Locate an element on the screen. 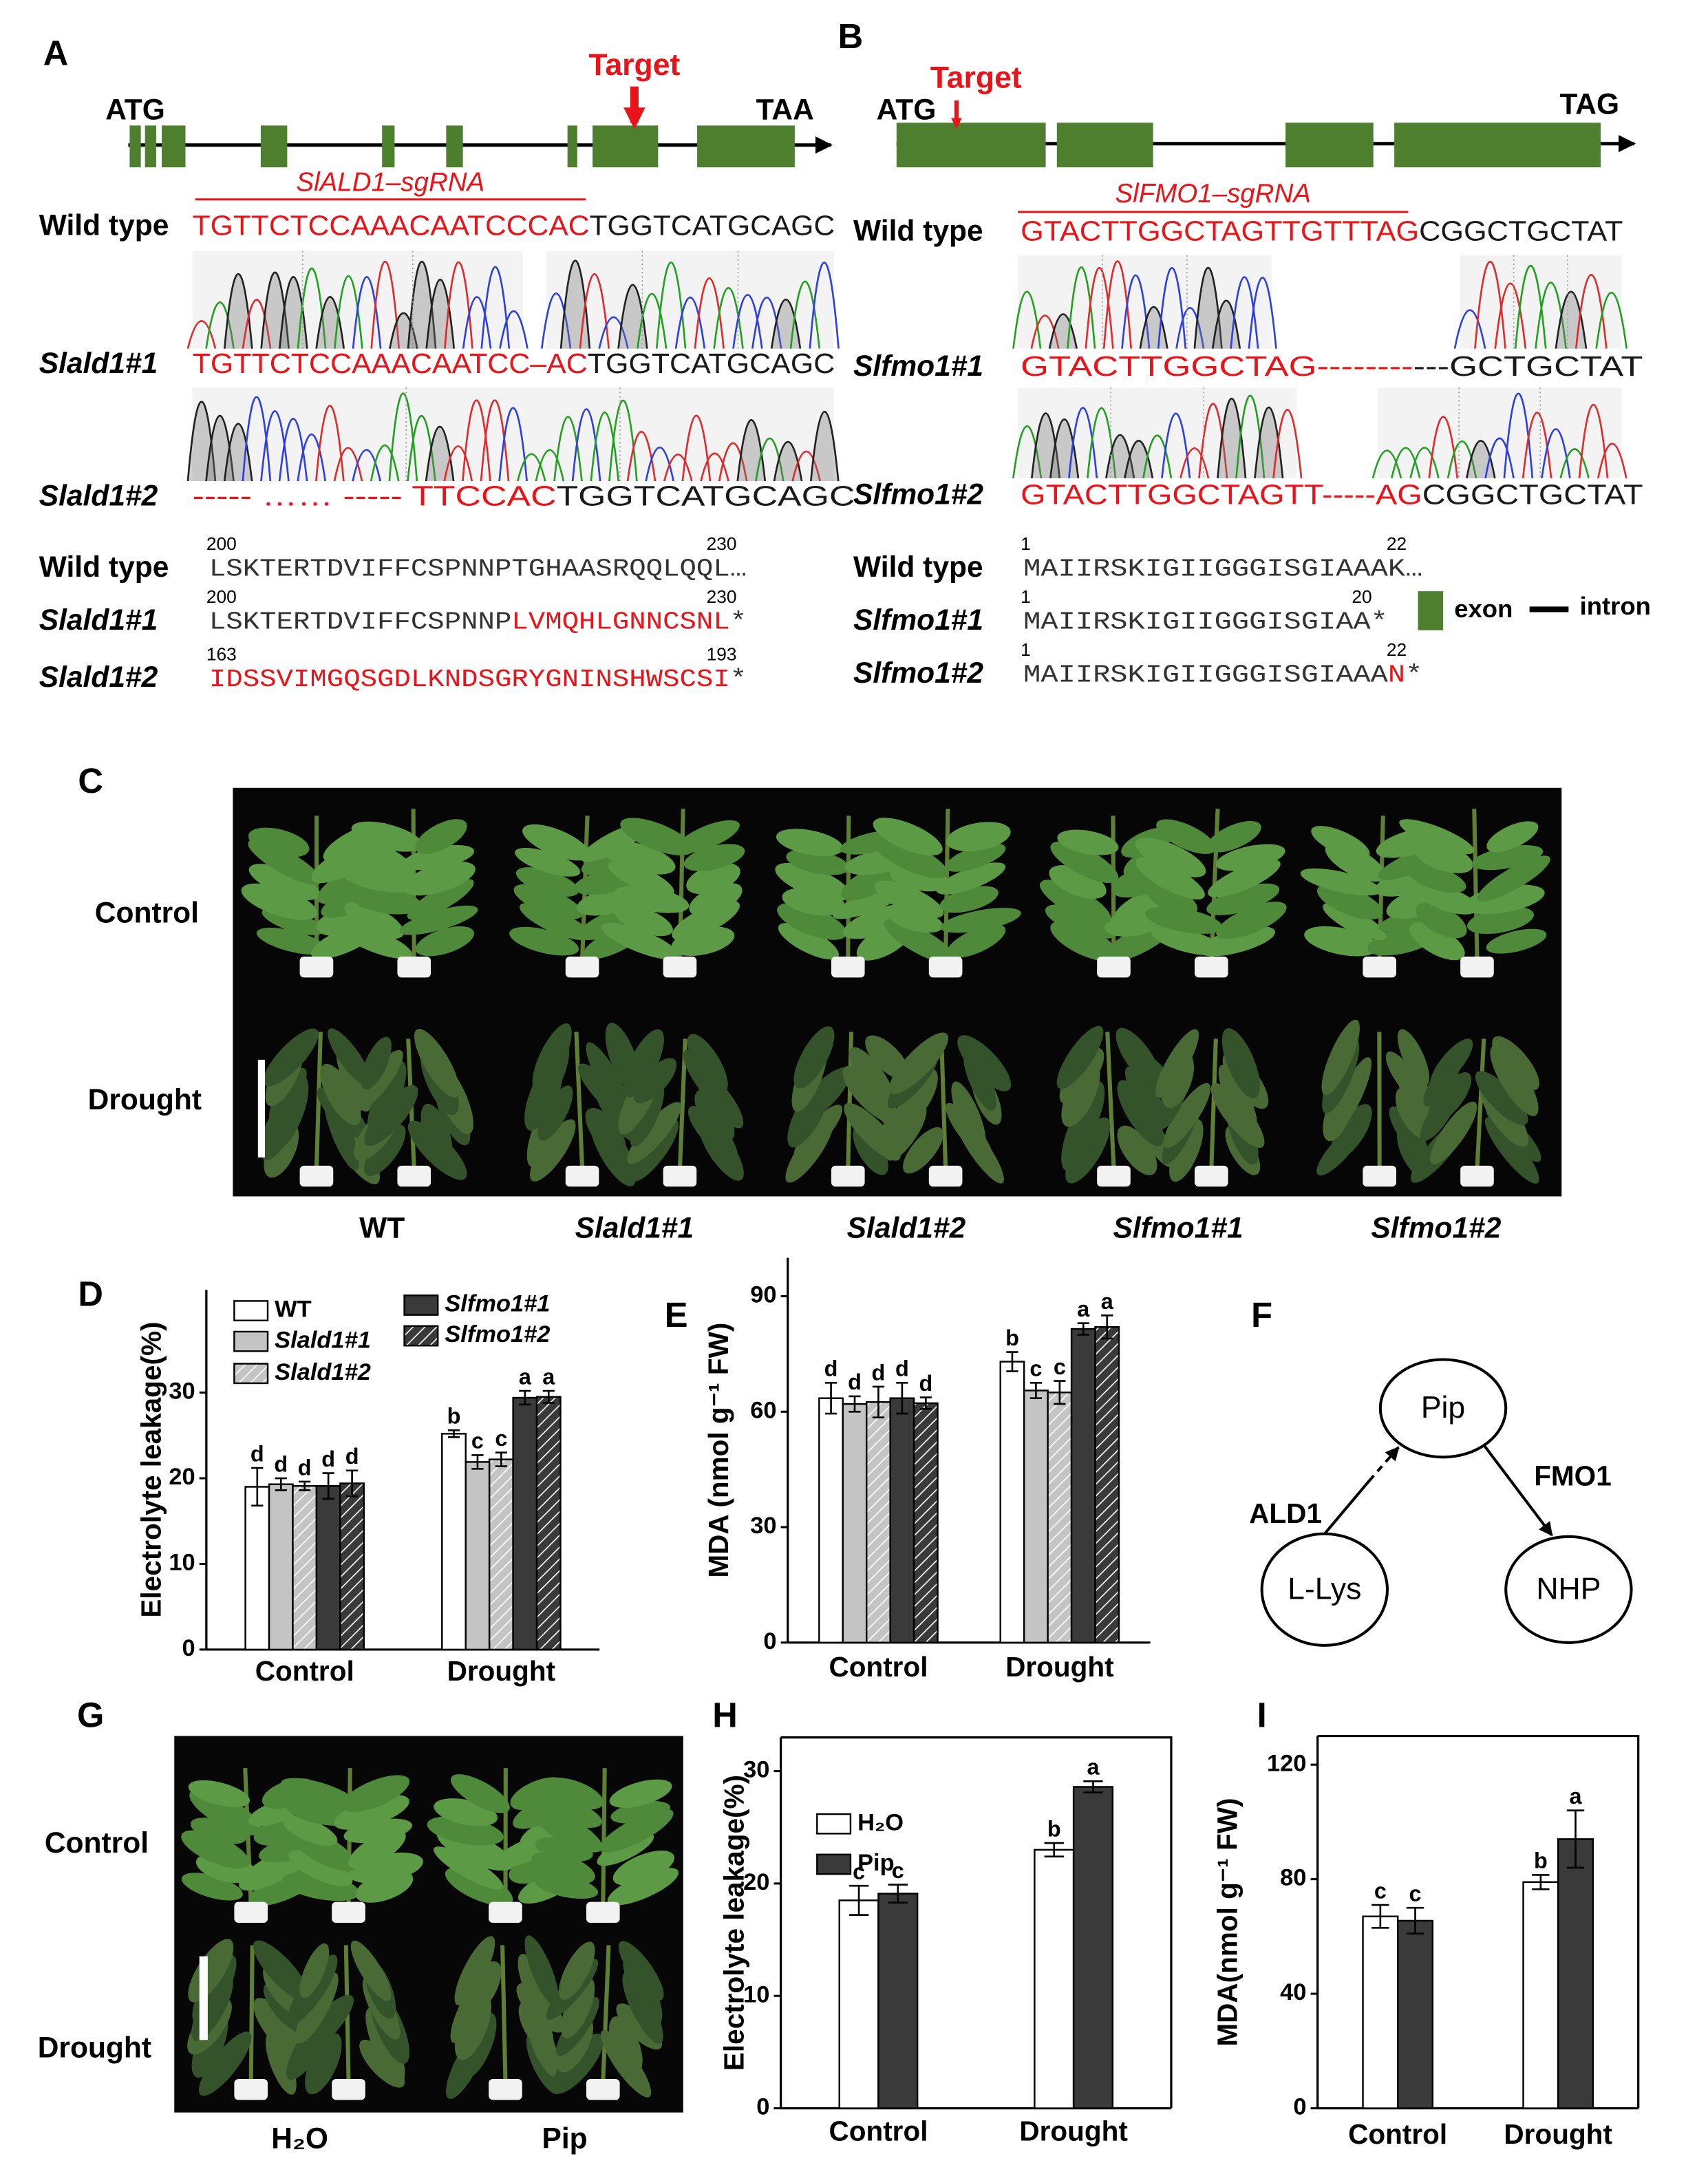 Image resolution: width=1708 pixels, height=2174 pixels. scale-bar is located at coordinates (261, 1108).